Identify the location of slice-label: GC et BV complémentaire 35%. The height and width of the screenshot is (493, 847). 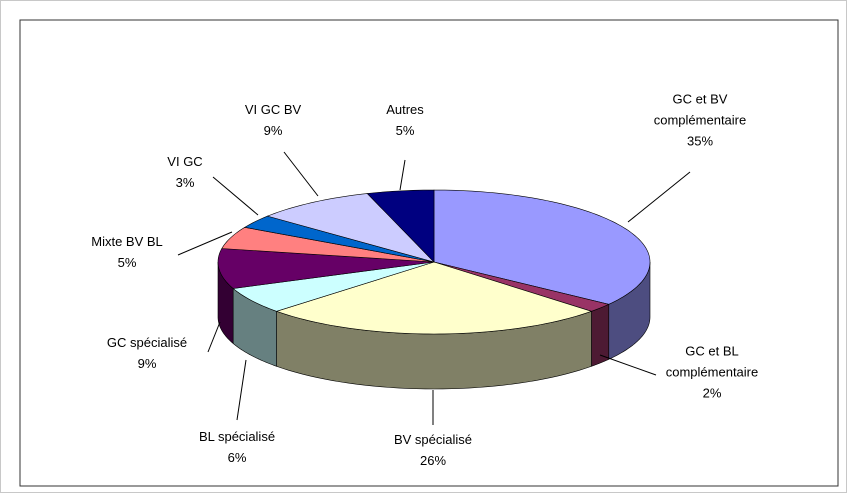
(700, 120).